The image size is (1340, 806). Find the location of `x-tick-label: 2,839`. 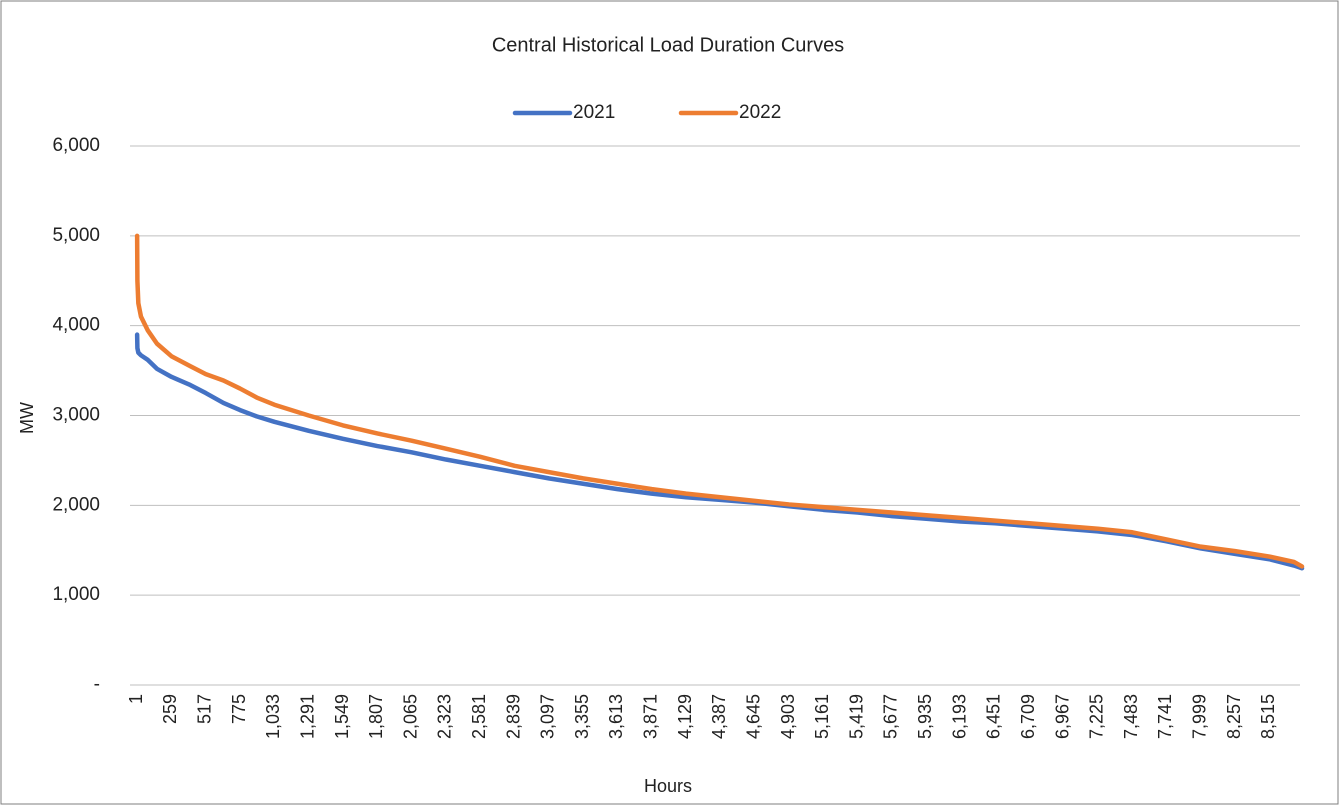

x-tick-label: 2,839 is located at coordinates (513, 716).